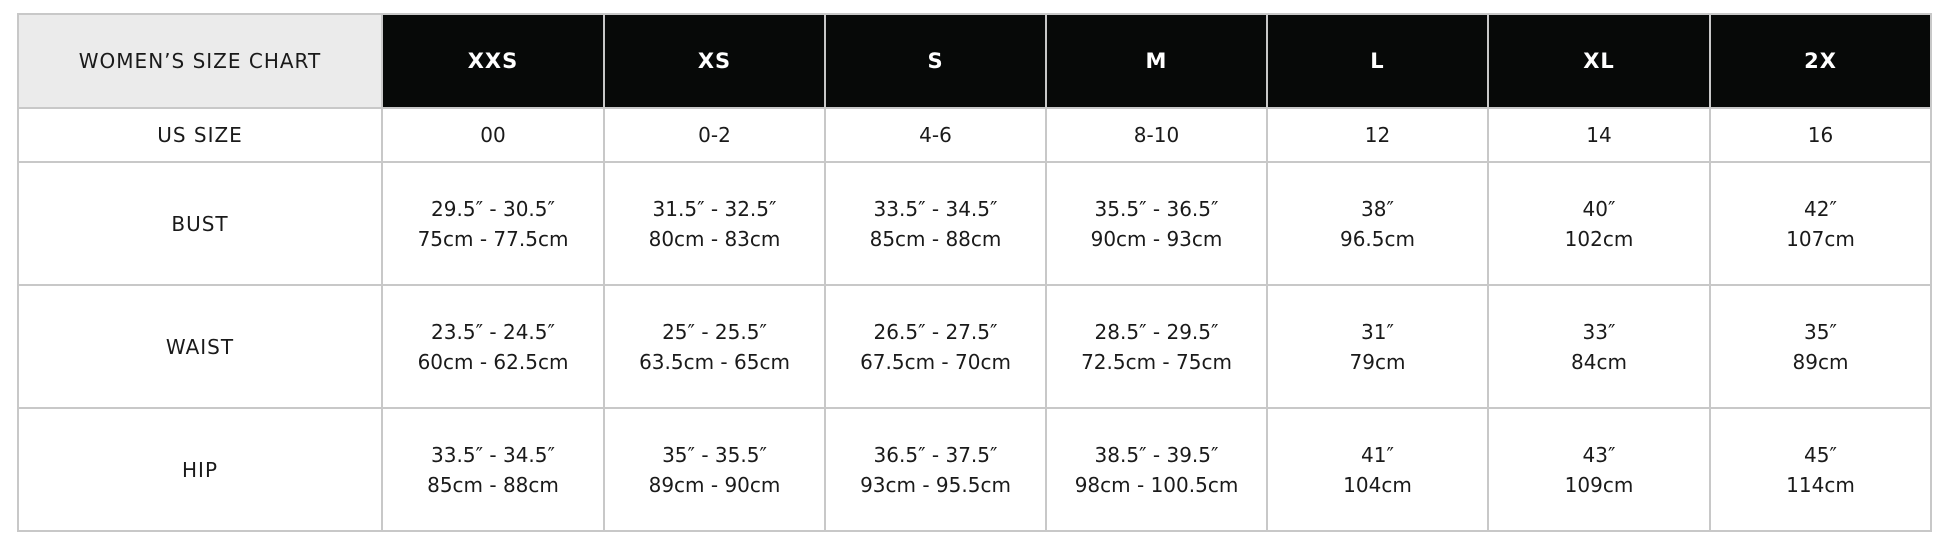 The height and width of the screenshot is (549, 1946). Describe the element at coordinates (1156, 469) in the screenshot. I see `table-cell: 38.5″ - 39.5″ 98cm - 100.5cm` at that location.